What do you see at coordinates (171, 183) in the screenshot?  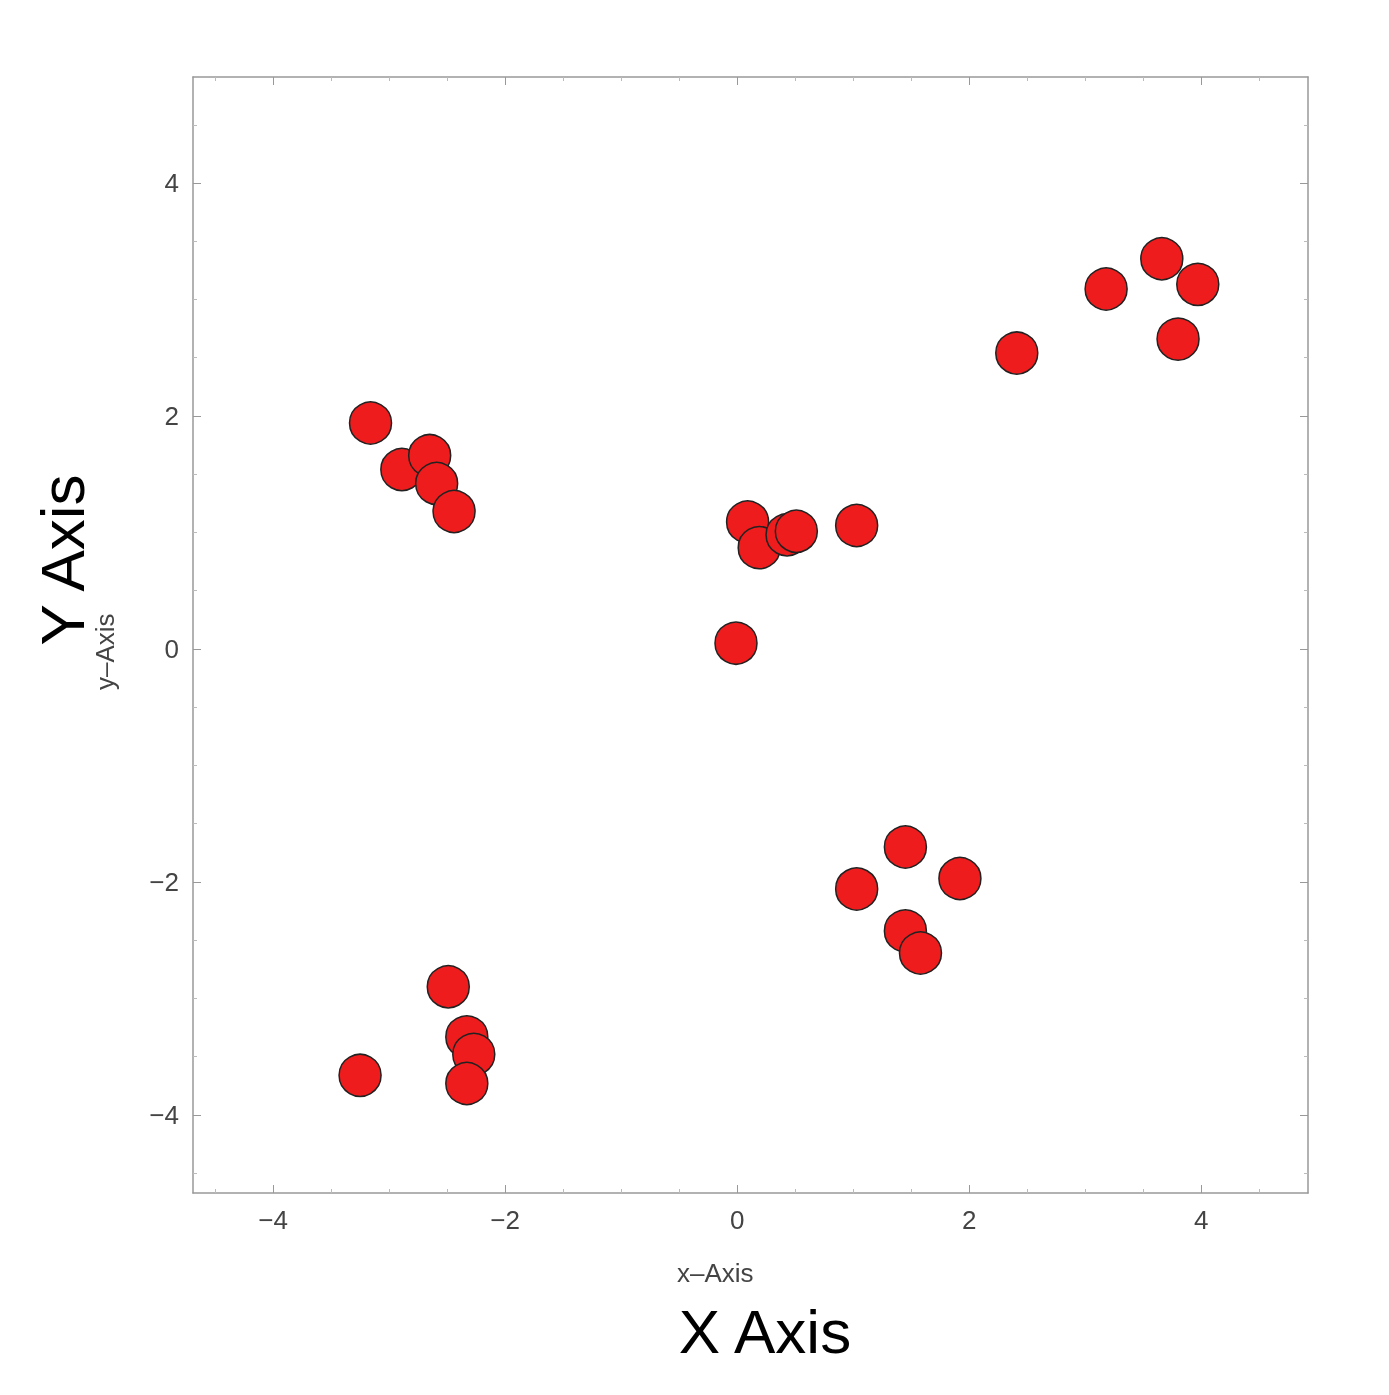 I see `y-tick-label: 4` at bounding box center [171, 183].